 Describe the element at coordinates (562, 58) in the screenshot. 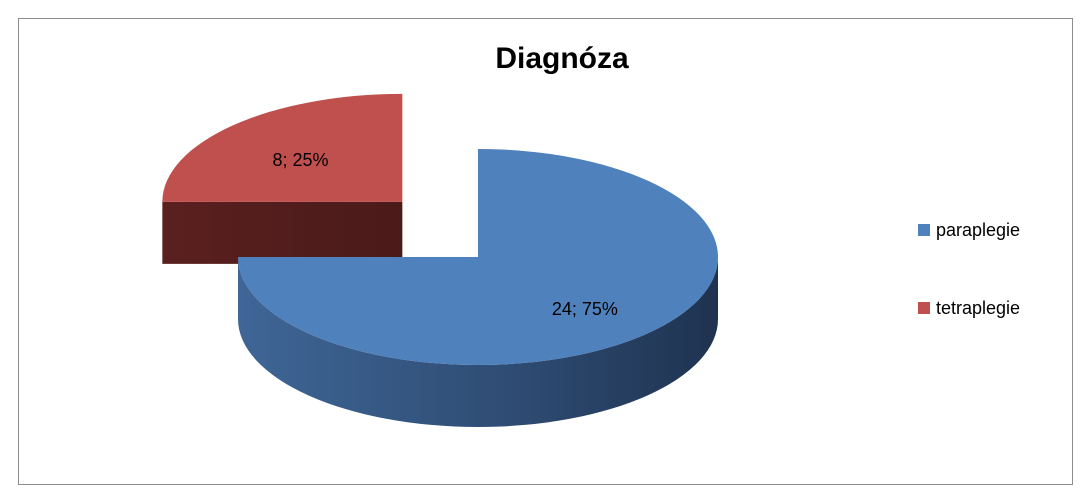

I see `chart-title: Diagnóza` at that location.